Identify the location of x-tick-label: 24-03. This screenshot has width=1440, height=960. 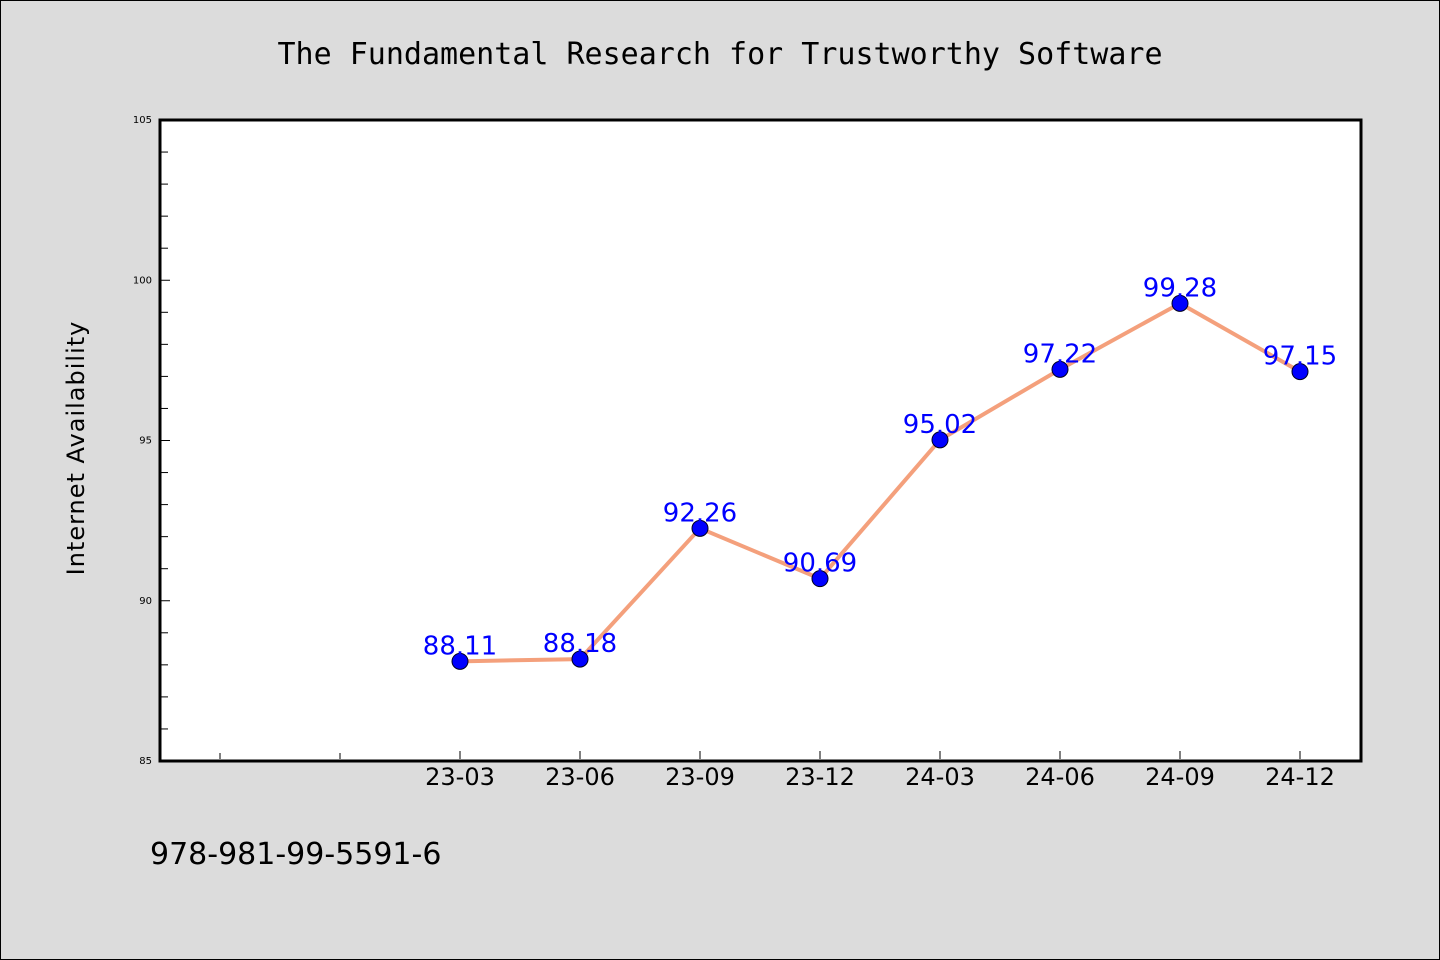
(940, 777).